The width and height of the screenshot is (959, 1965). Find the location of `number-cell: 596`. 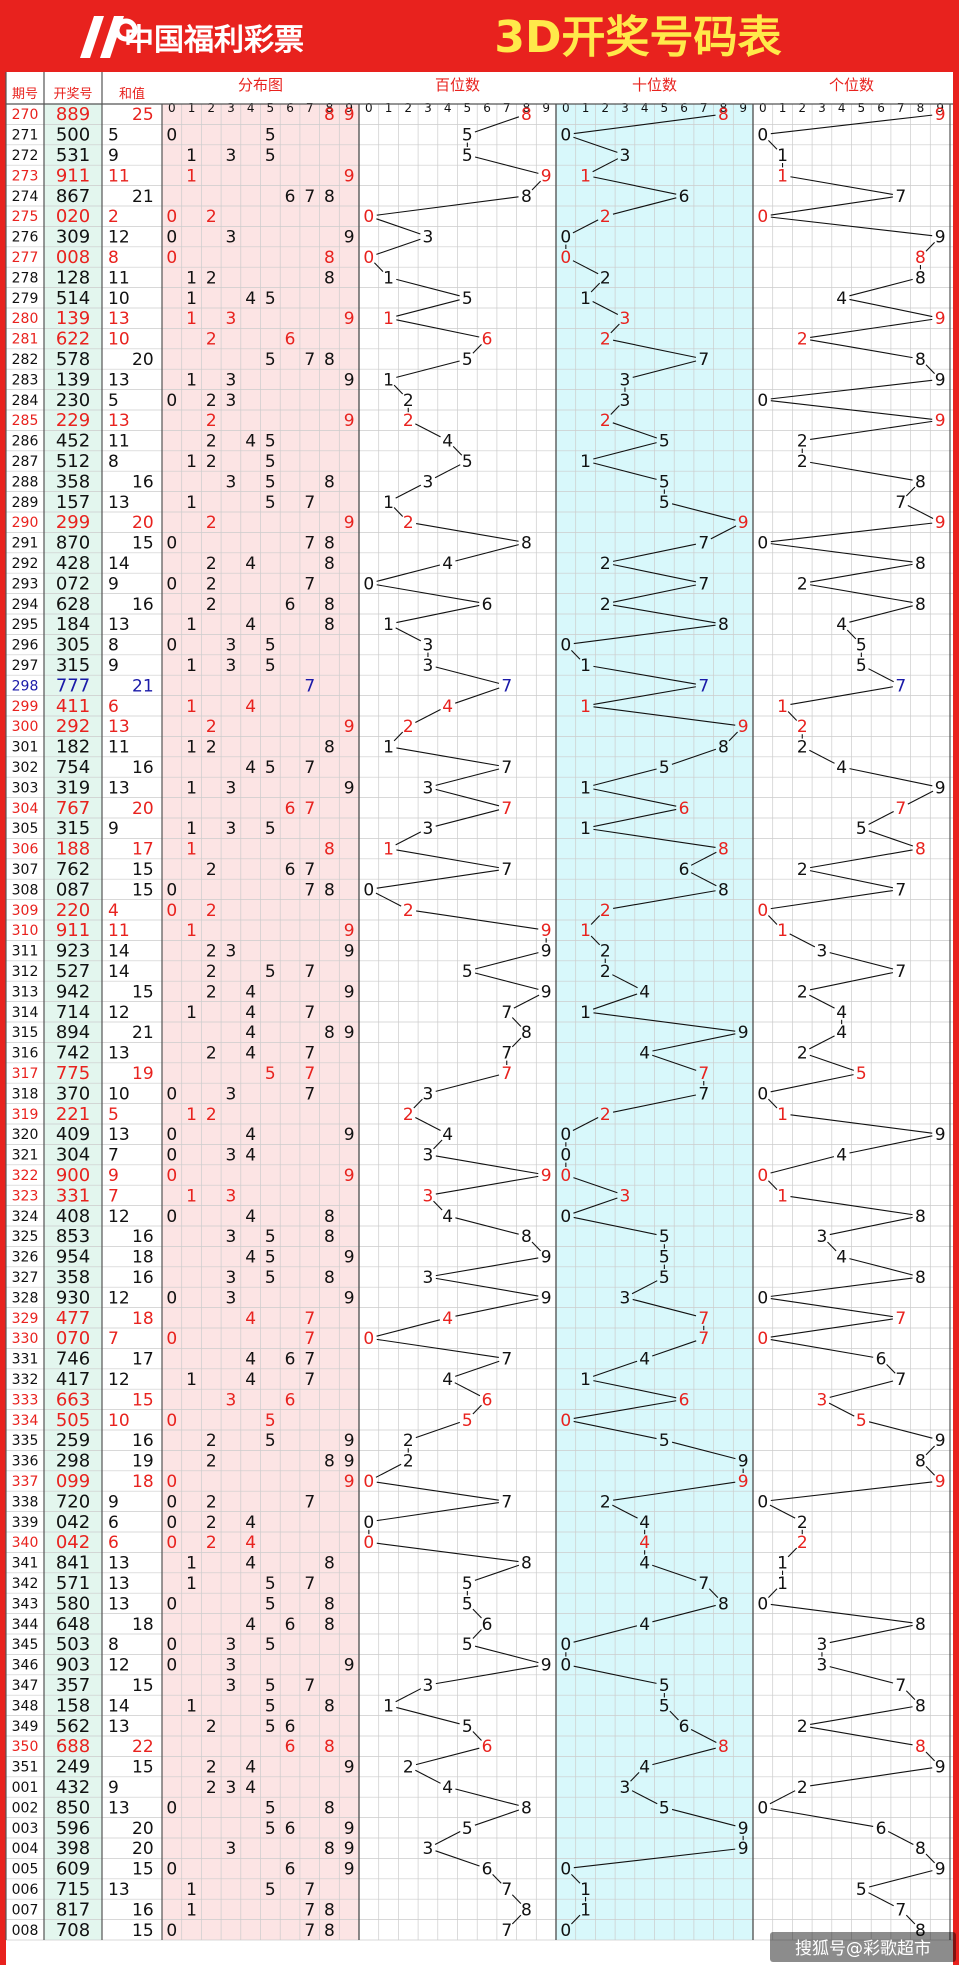

number-cell: 596 is located at coordinates (73, 1828).